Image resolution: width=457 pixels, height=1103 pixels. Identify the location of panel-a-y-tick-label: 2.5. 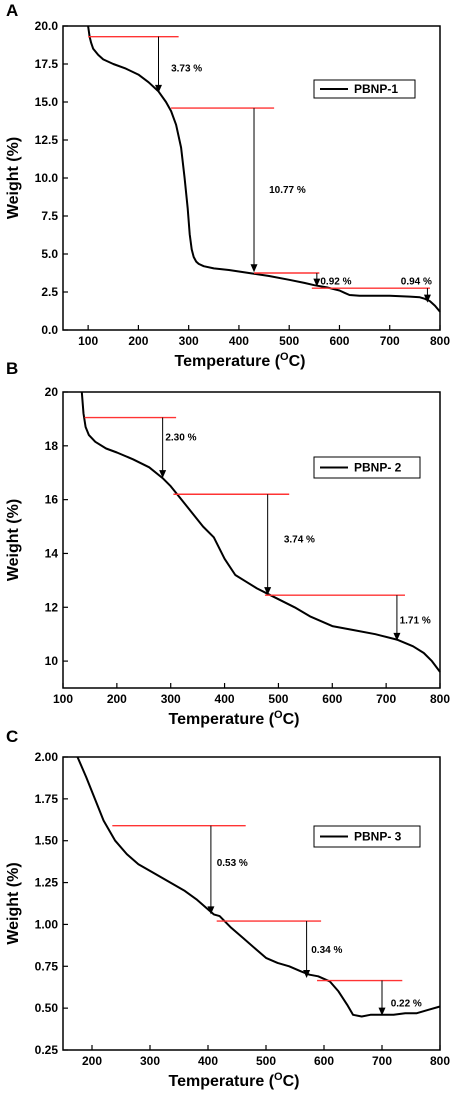
(49, 292).